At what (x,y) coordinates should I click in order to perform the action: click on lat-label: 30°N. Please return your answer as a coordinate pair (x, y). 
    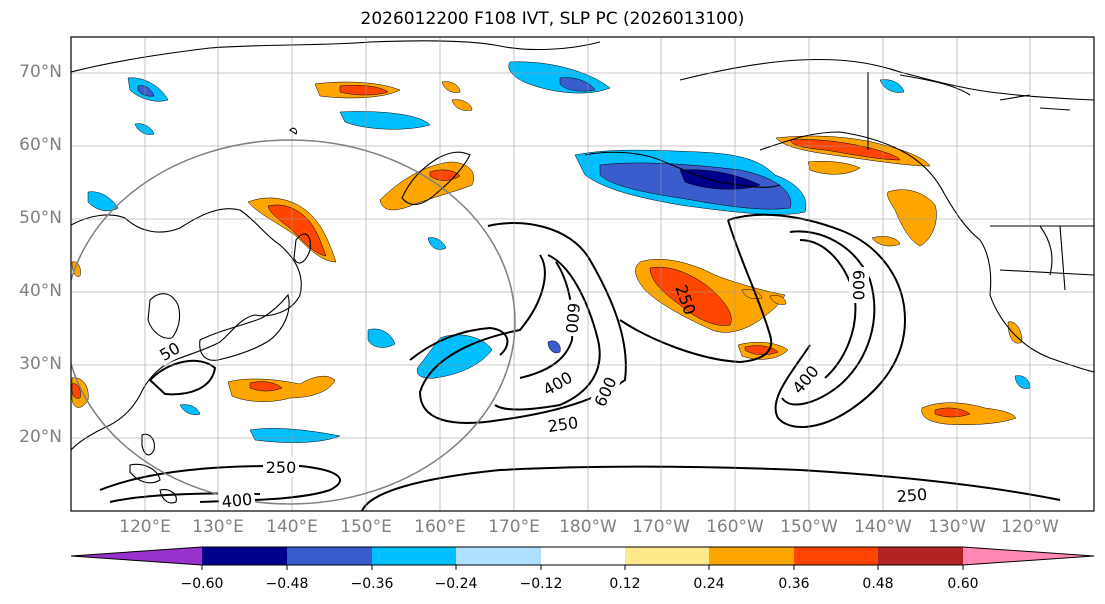
    Looking at the image, I should click on (40, 364).